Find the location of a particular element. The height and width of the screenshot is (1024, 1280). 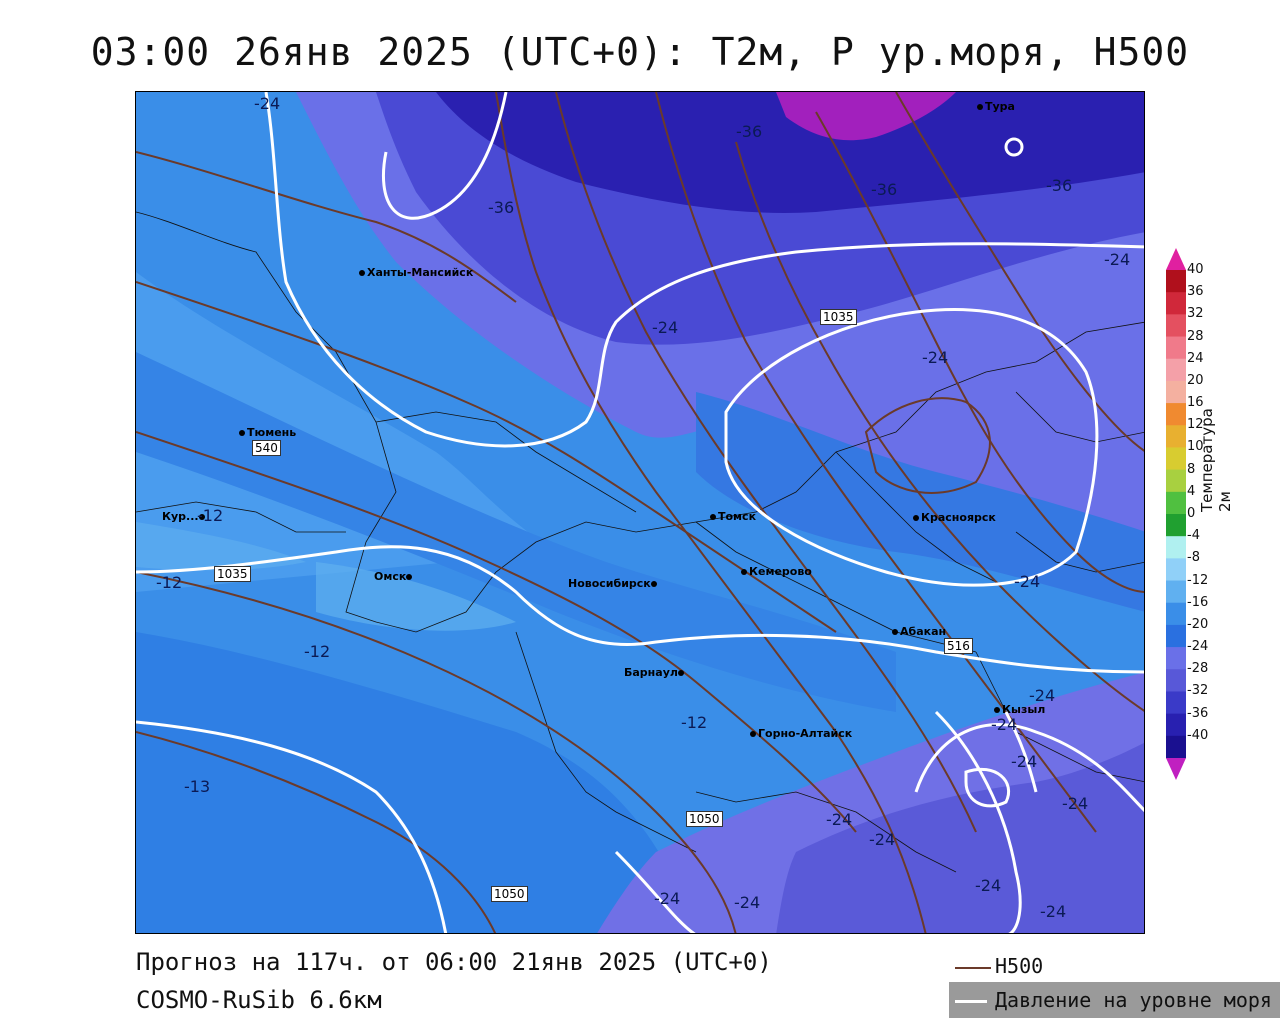

colorbar-tick-label: 12 is located at coordinates (1195, 425).